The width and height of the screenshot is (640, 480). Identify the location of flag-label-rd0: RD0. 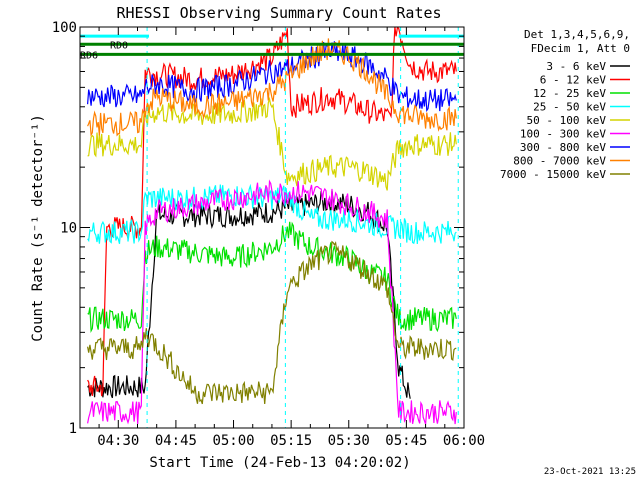
(119, 45).